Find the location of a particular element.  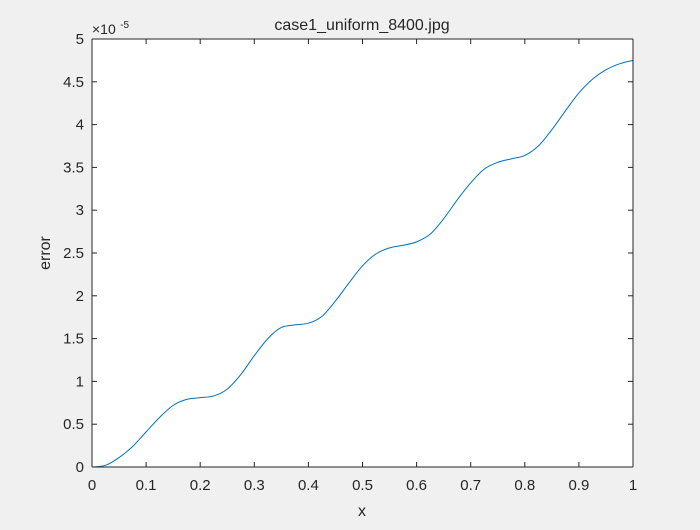

y-tick-label: 2.5 is located at coordinates (73, 253).